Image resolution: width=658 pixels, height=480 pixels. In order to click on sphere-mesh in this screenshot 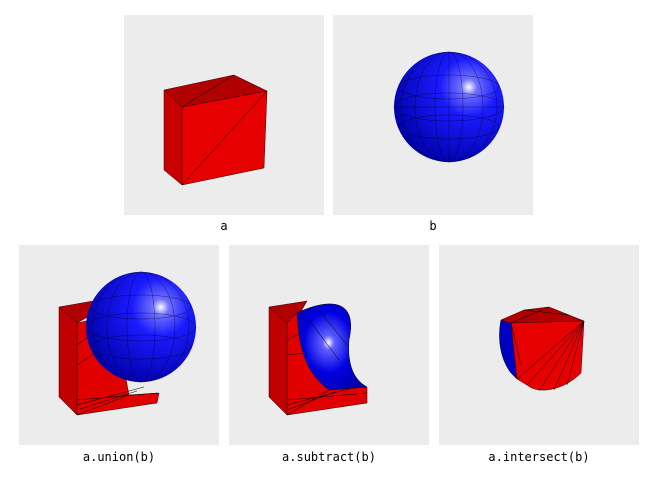, I will do `click(449, 107)`.